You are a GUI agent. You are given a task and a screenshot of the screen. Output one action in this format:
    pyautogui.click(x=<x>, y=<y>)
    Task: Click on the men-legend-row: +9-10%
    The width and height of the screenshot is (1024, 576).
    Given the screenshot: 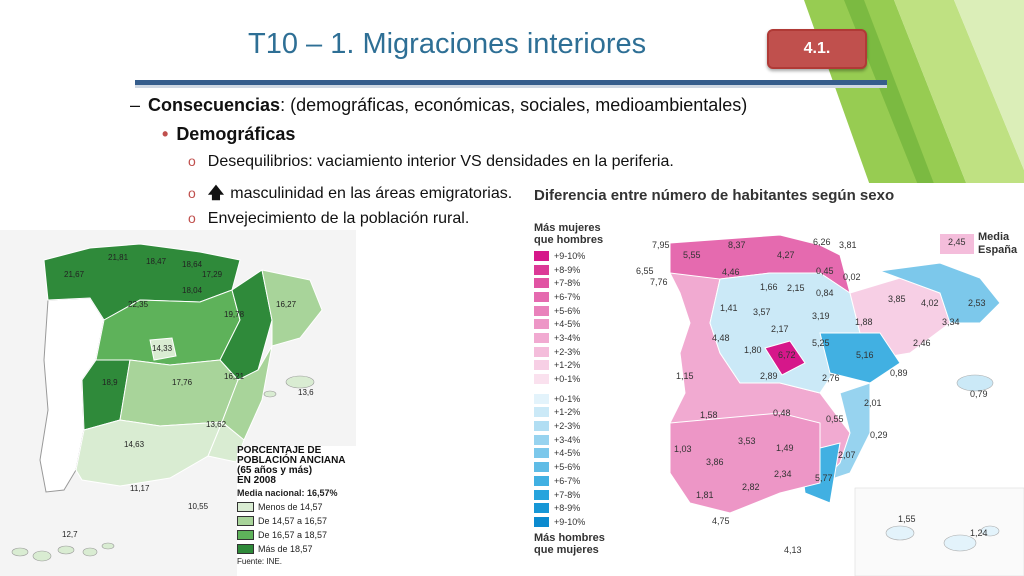 What is the action you would take?
    pyautogui.click(x=574, y=522)
    